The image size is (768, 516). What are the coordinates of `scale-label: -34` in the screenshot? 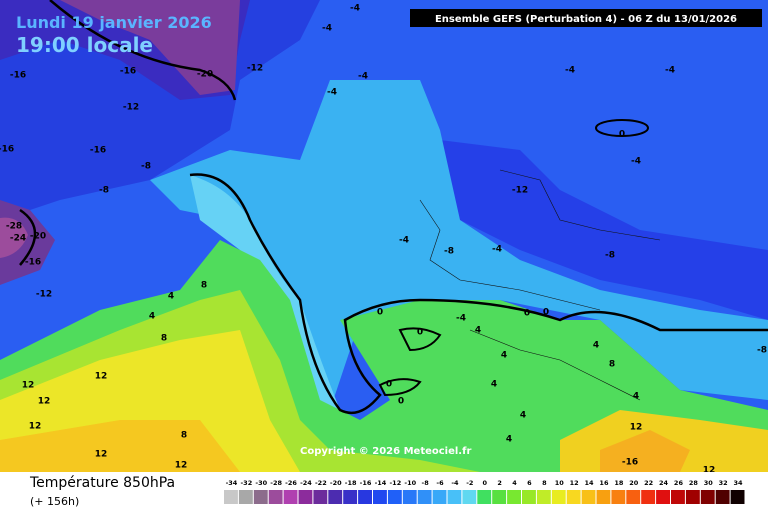 It's located at (232, 483).